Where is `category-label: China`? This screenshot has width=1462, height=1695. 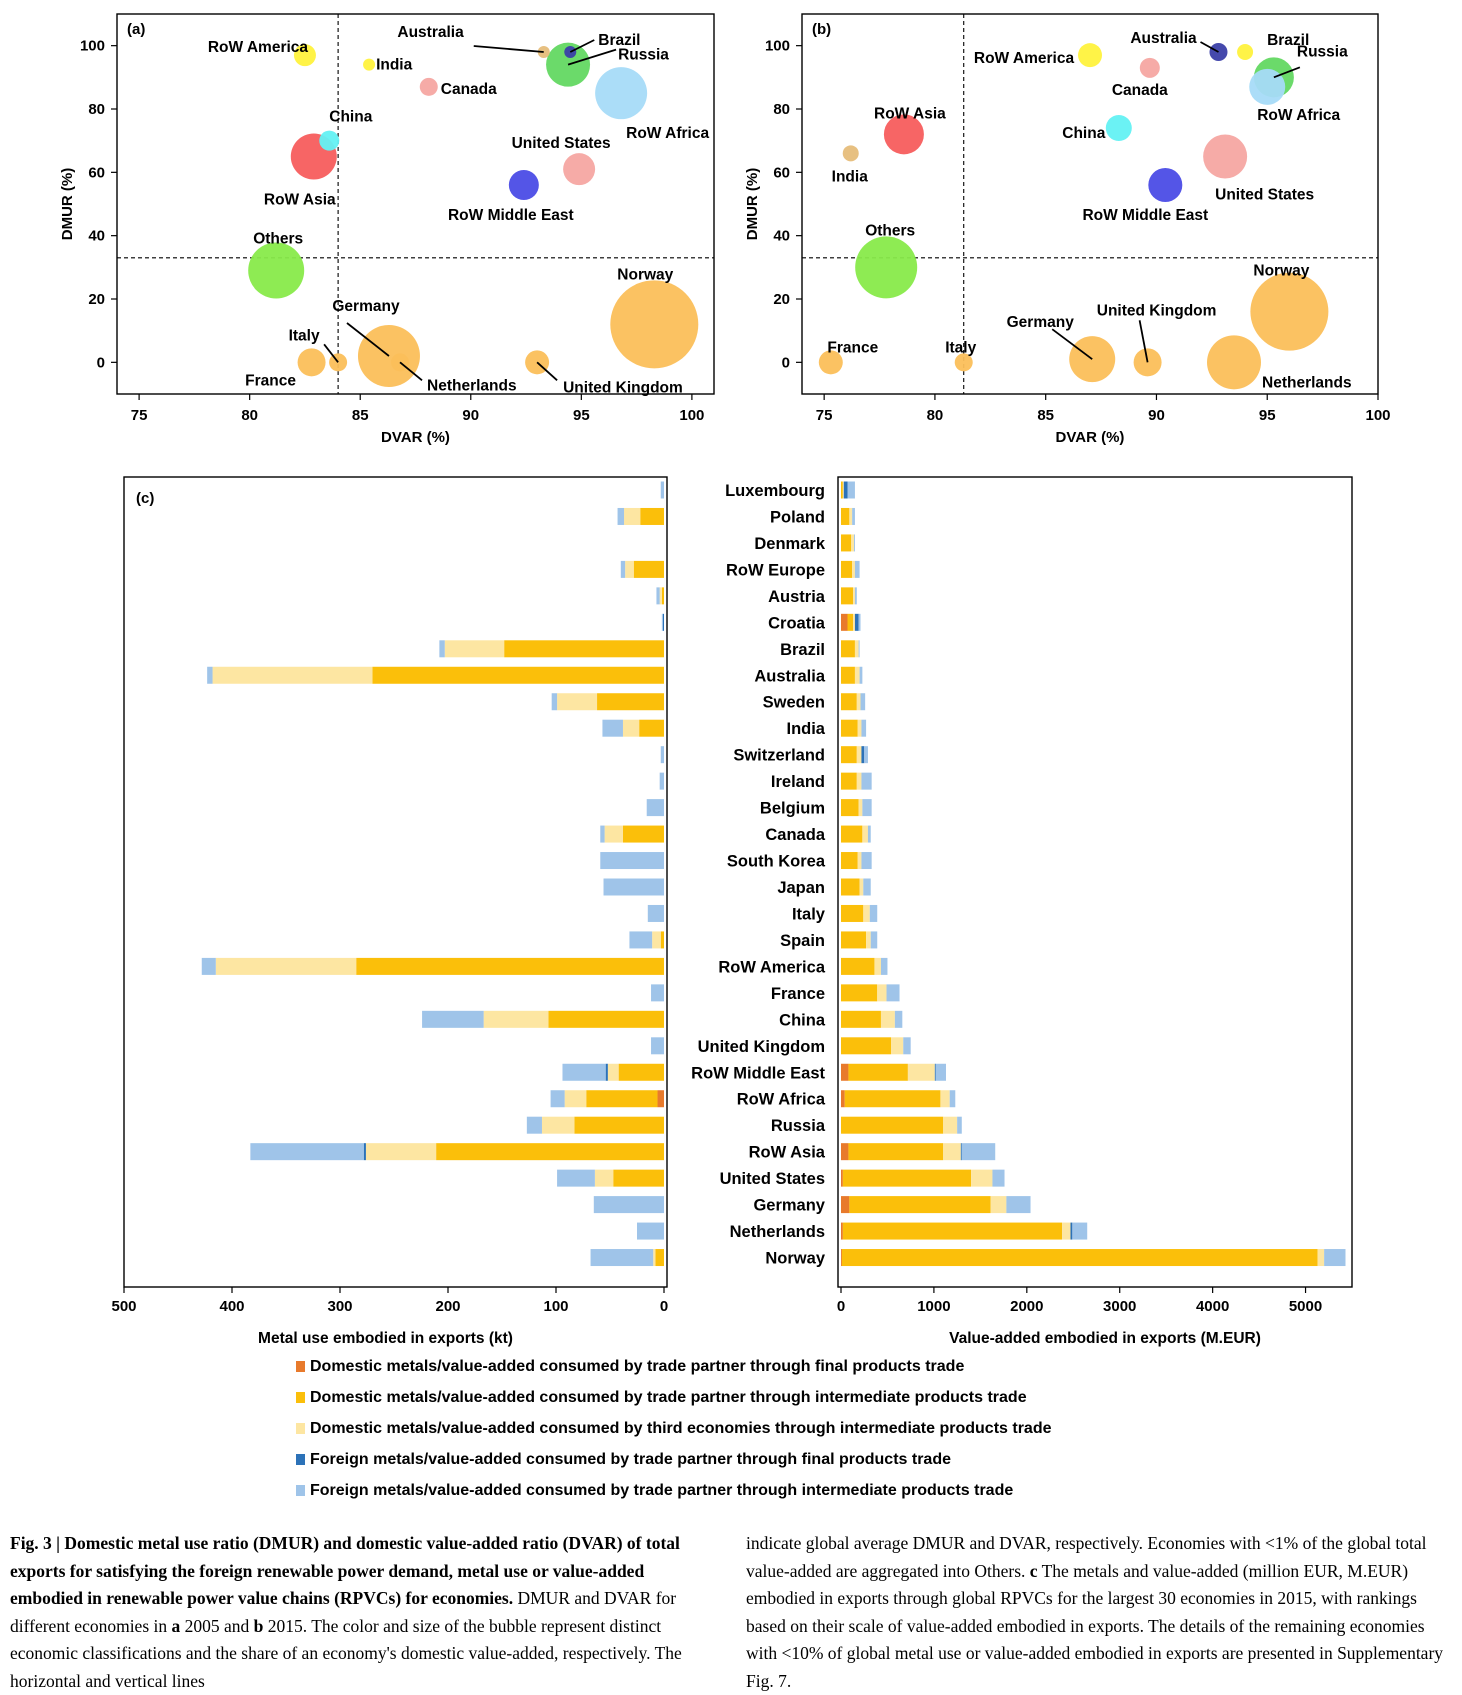 category-label: China is located at coordinates (802, 1020).